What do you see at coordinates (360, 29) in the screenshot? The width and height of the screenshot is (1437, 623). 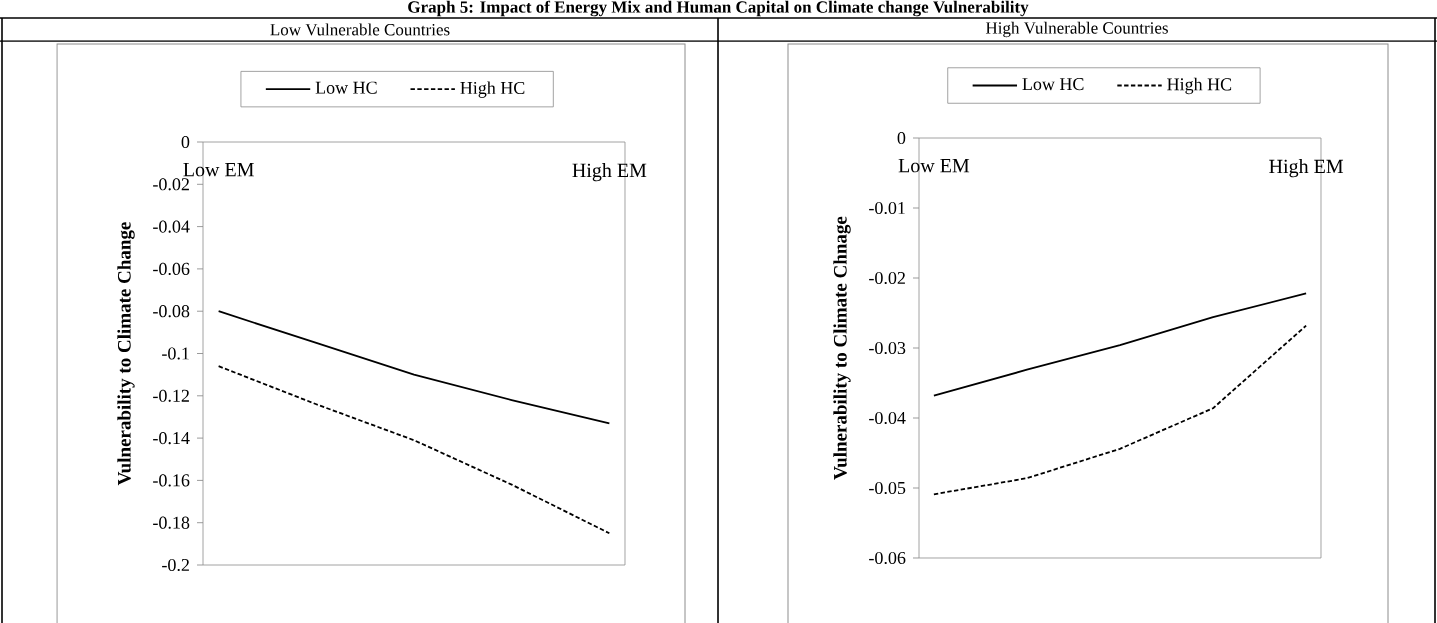 I see `chart-title: Low Vulnerable Countries` at bounding box center [360, 29].